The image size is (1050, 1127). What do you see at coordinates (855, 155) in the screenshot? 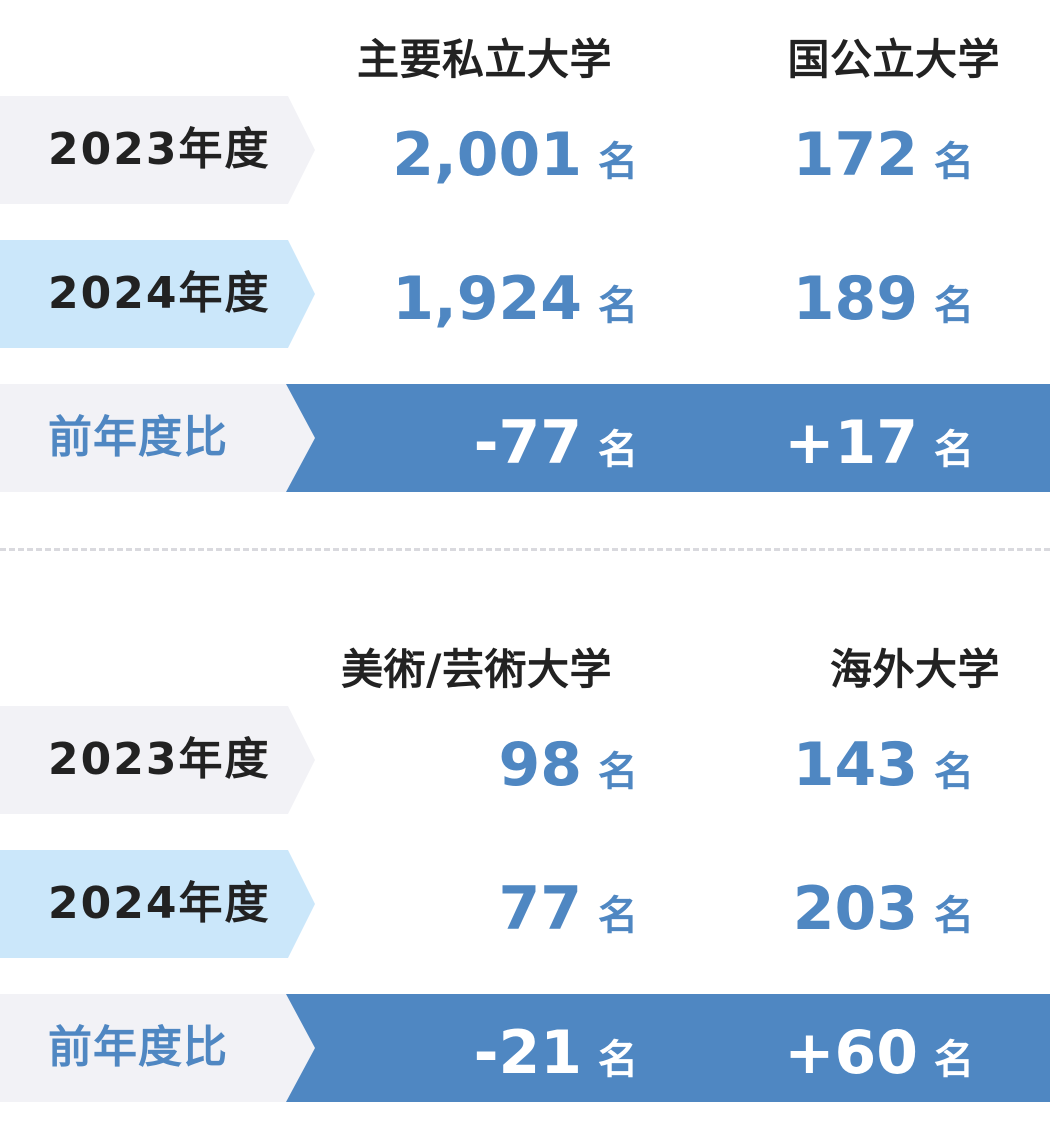
I see `count-value: 172` at bounding box center [855, 155].